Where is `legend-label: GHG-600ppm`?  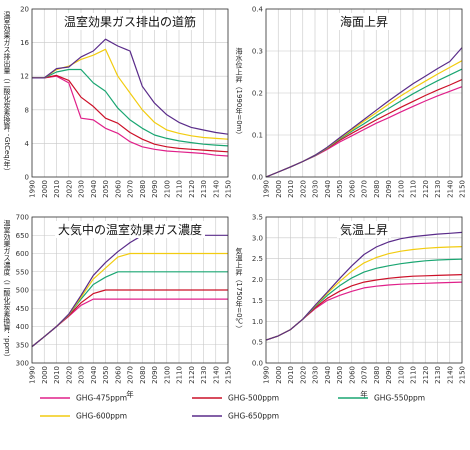
legend-label: GHG-600ppm is located at coordinates (101, 416).